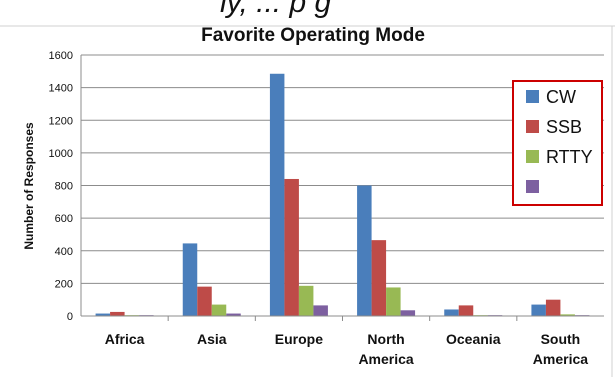  I want to click on y-tick-label: 1600, so click(61, 56).